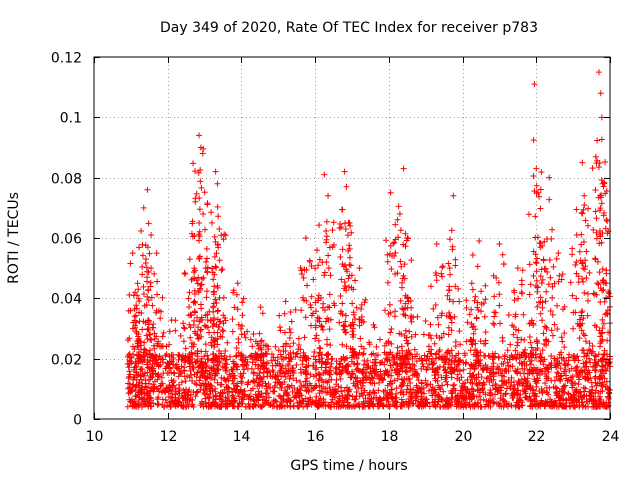 Image resolution: width=640 pixels, height=480 pixels. I want to click on data-point, so click(598, 72).